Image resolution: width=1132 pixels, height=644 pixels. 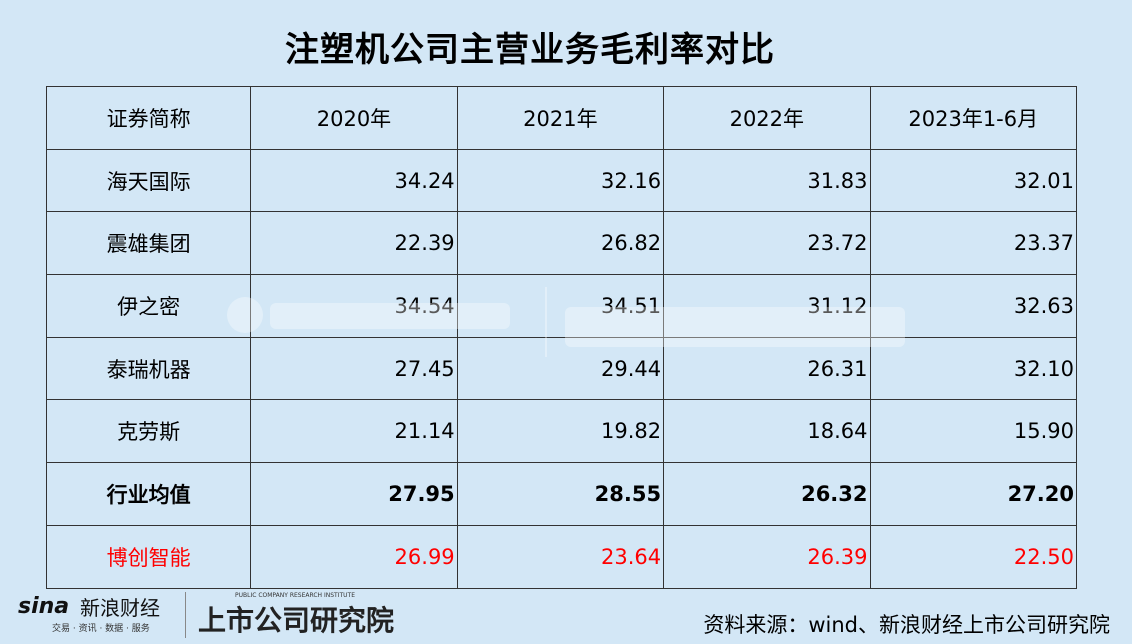 What do you see at coordinates (185, 615) in the screenshot?
I see `footer-divider` at bounding box center [185, 615].